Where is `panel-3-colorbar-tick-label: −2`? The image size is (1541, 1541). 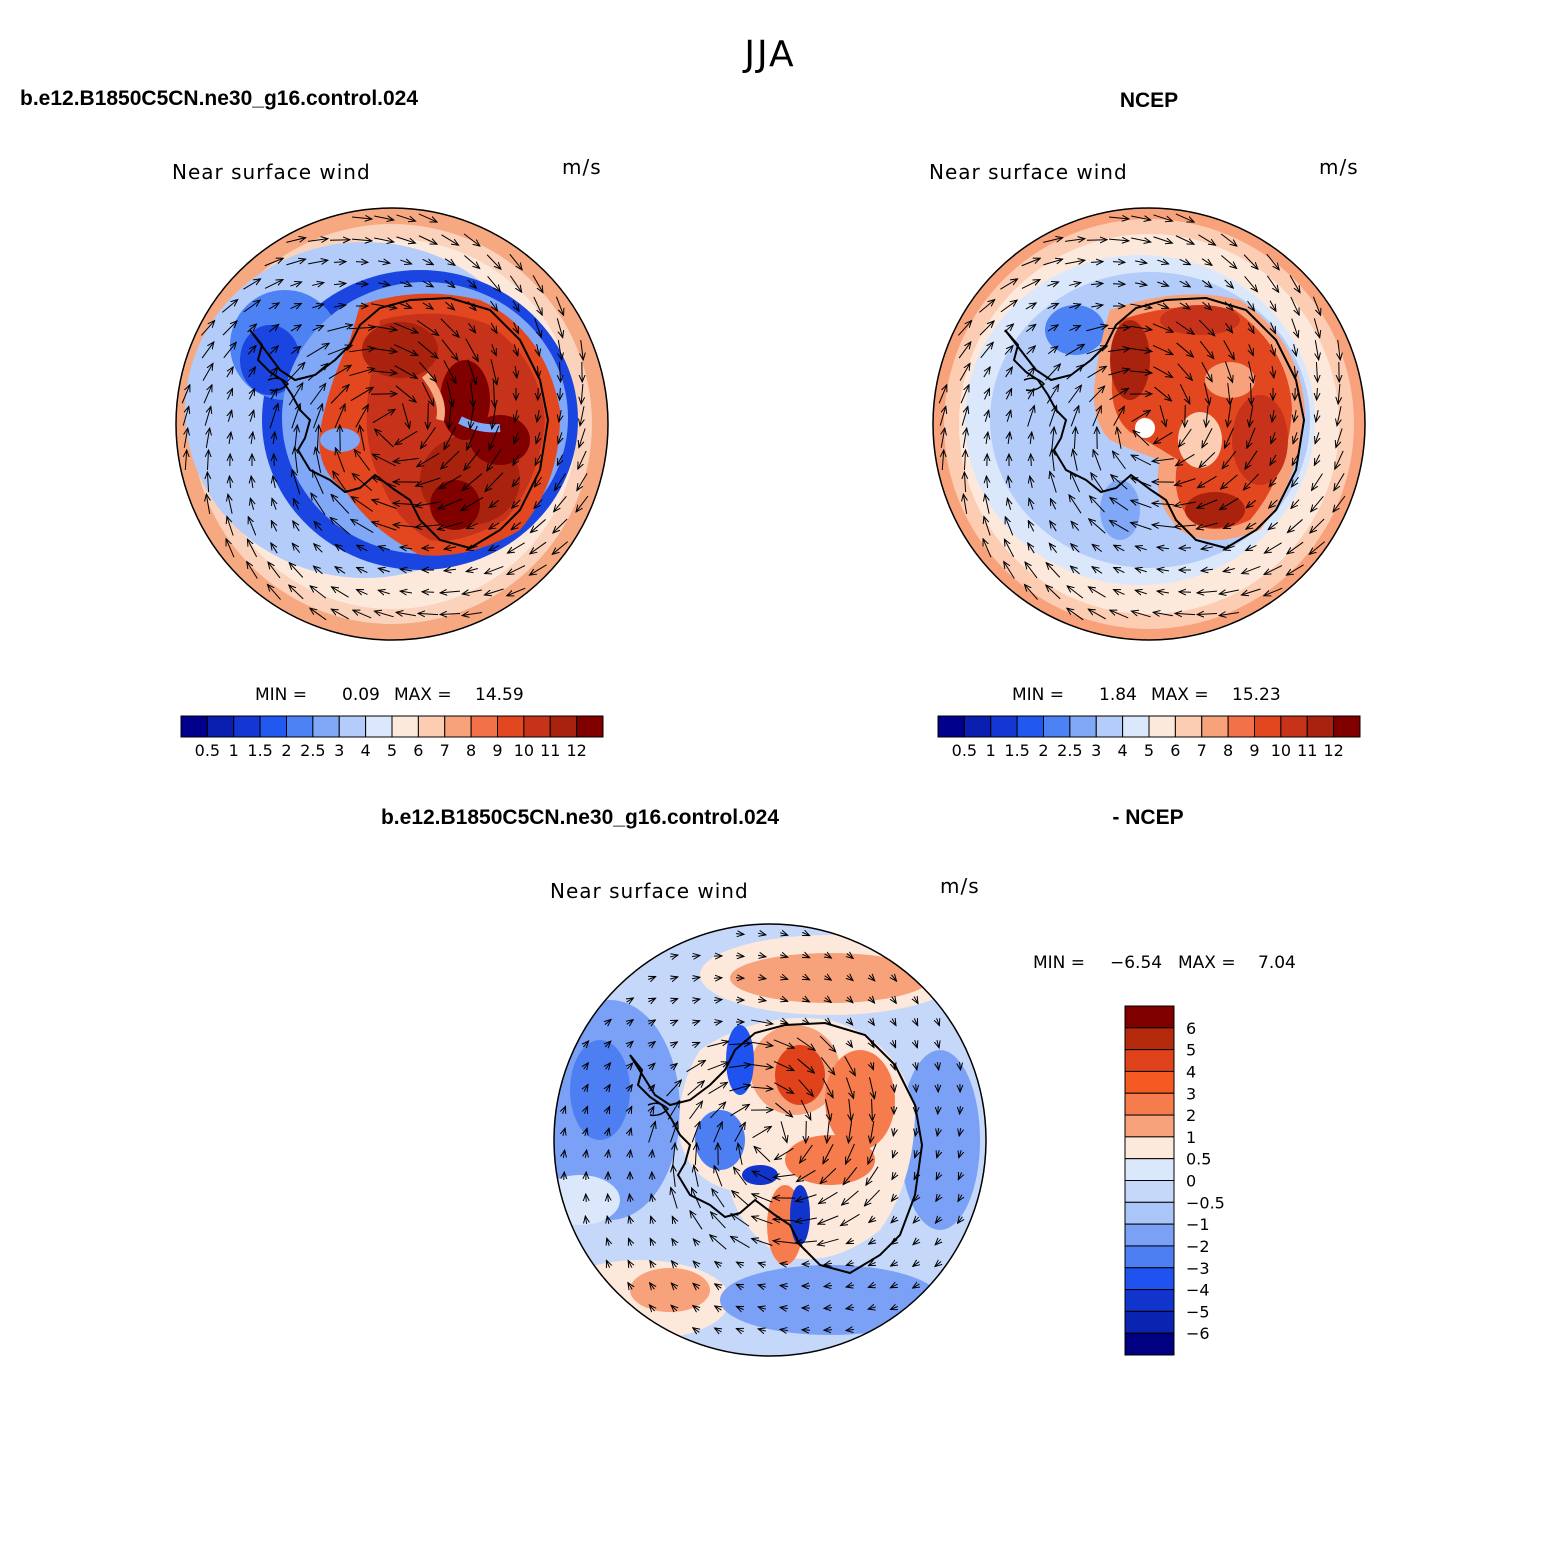
panel-3-colorbar-tick-label: −2 is located at coordinates (1198, 1246).